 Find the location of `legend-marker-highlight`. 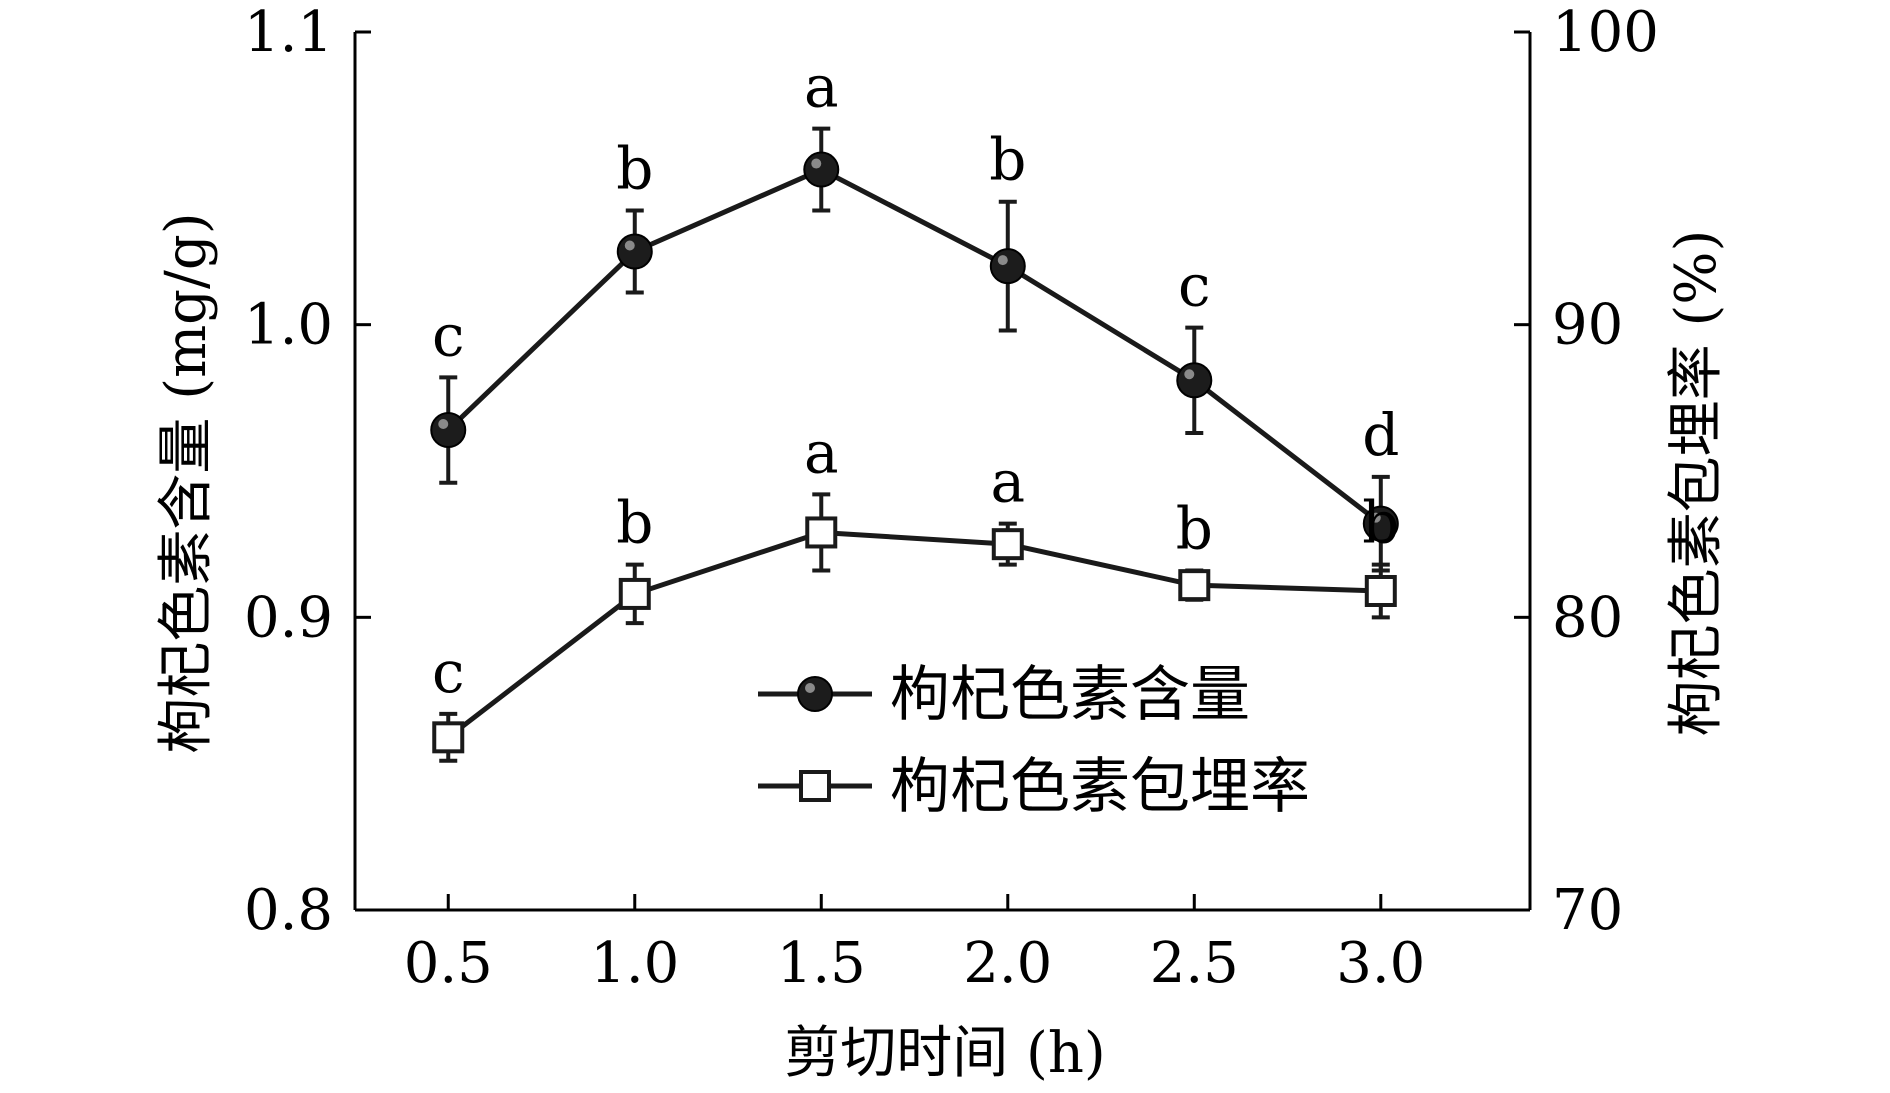

legend-marker-highlight is located at coordinates (810, 688).